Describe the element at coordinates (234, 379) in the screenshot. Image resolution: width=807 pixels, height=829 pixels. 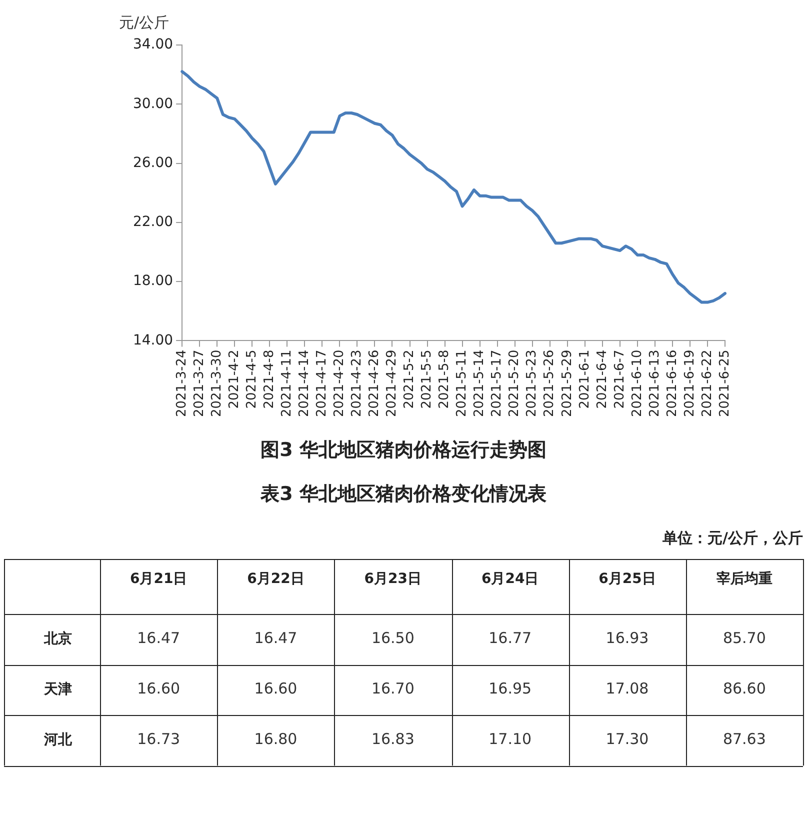
I see `x-tick-label: 2021-4-2` at that location.